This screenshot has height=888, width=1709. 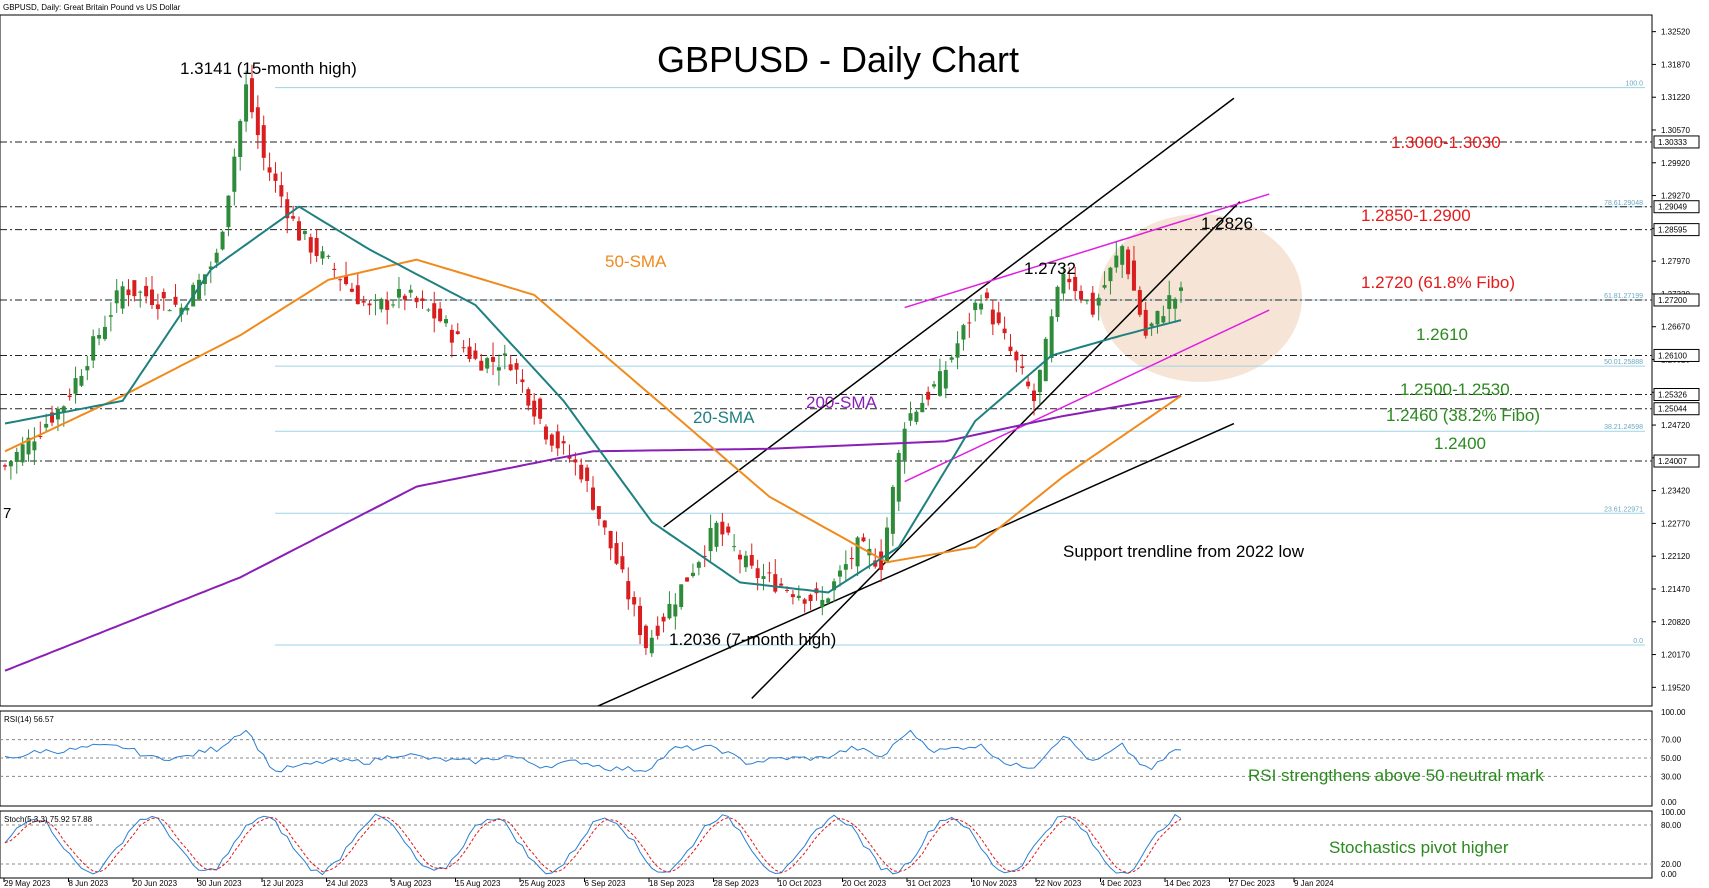 What do you see at coordinates (800, 883) in the screenshot?
I see `time-tick-label: 10 Oct 2023` at bounding box center [800, 883].